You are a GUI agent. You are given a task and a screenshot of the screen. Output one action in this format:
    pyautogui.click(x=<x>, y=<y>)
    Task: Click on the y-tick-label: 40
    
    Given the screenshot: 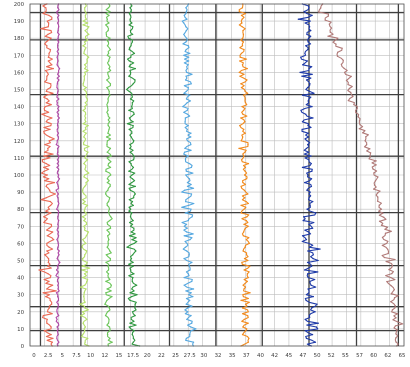 What is the action you would take?
    pyautogui.click(x=20, y=279)
    